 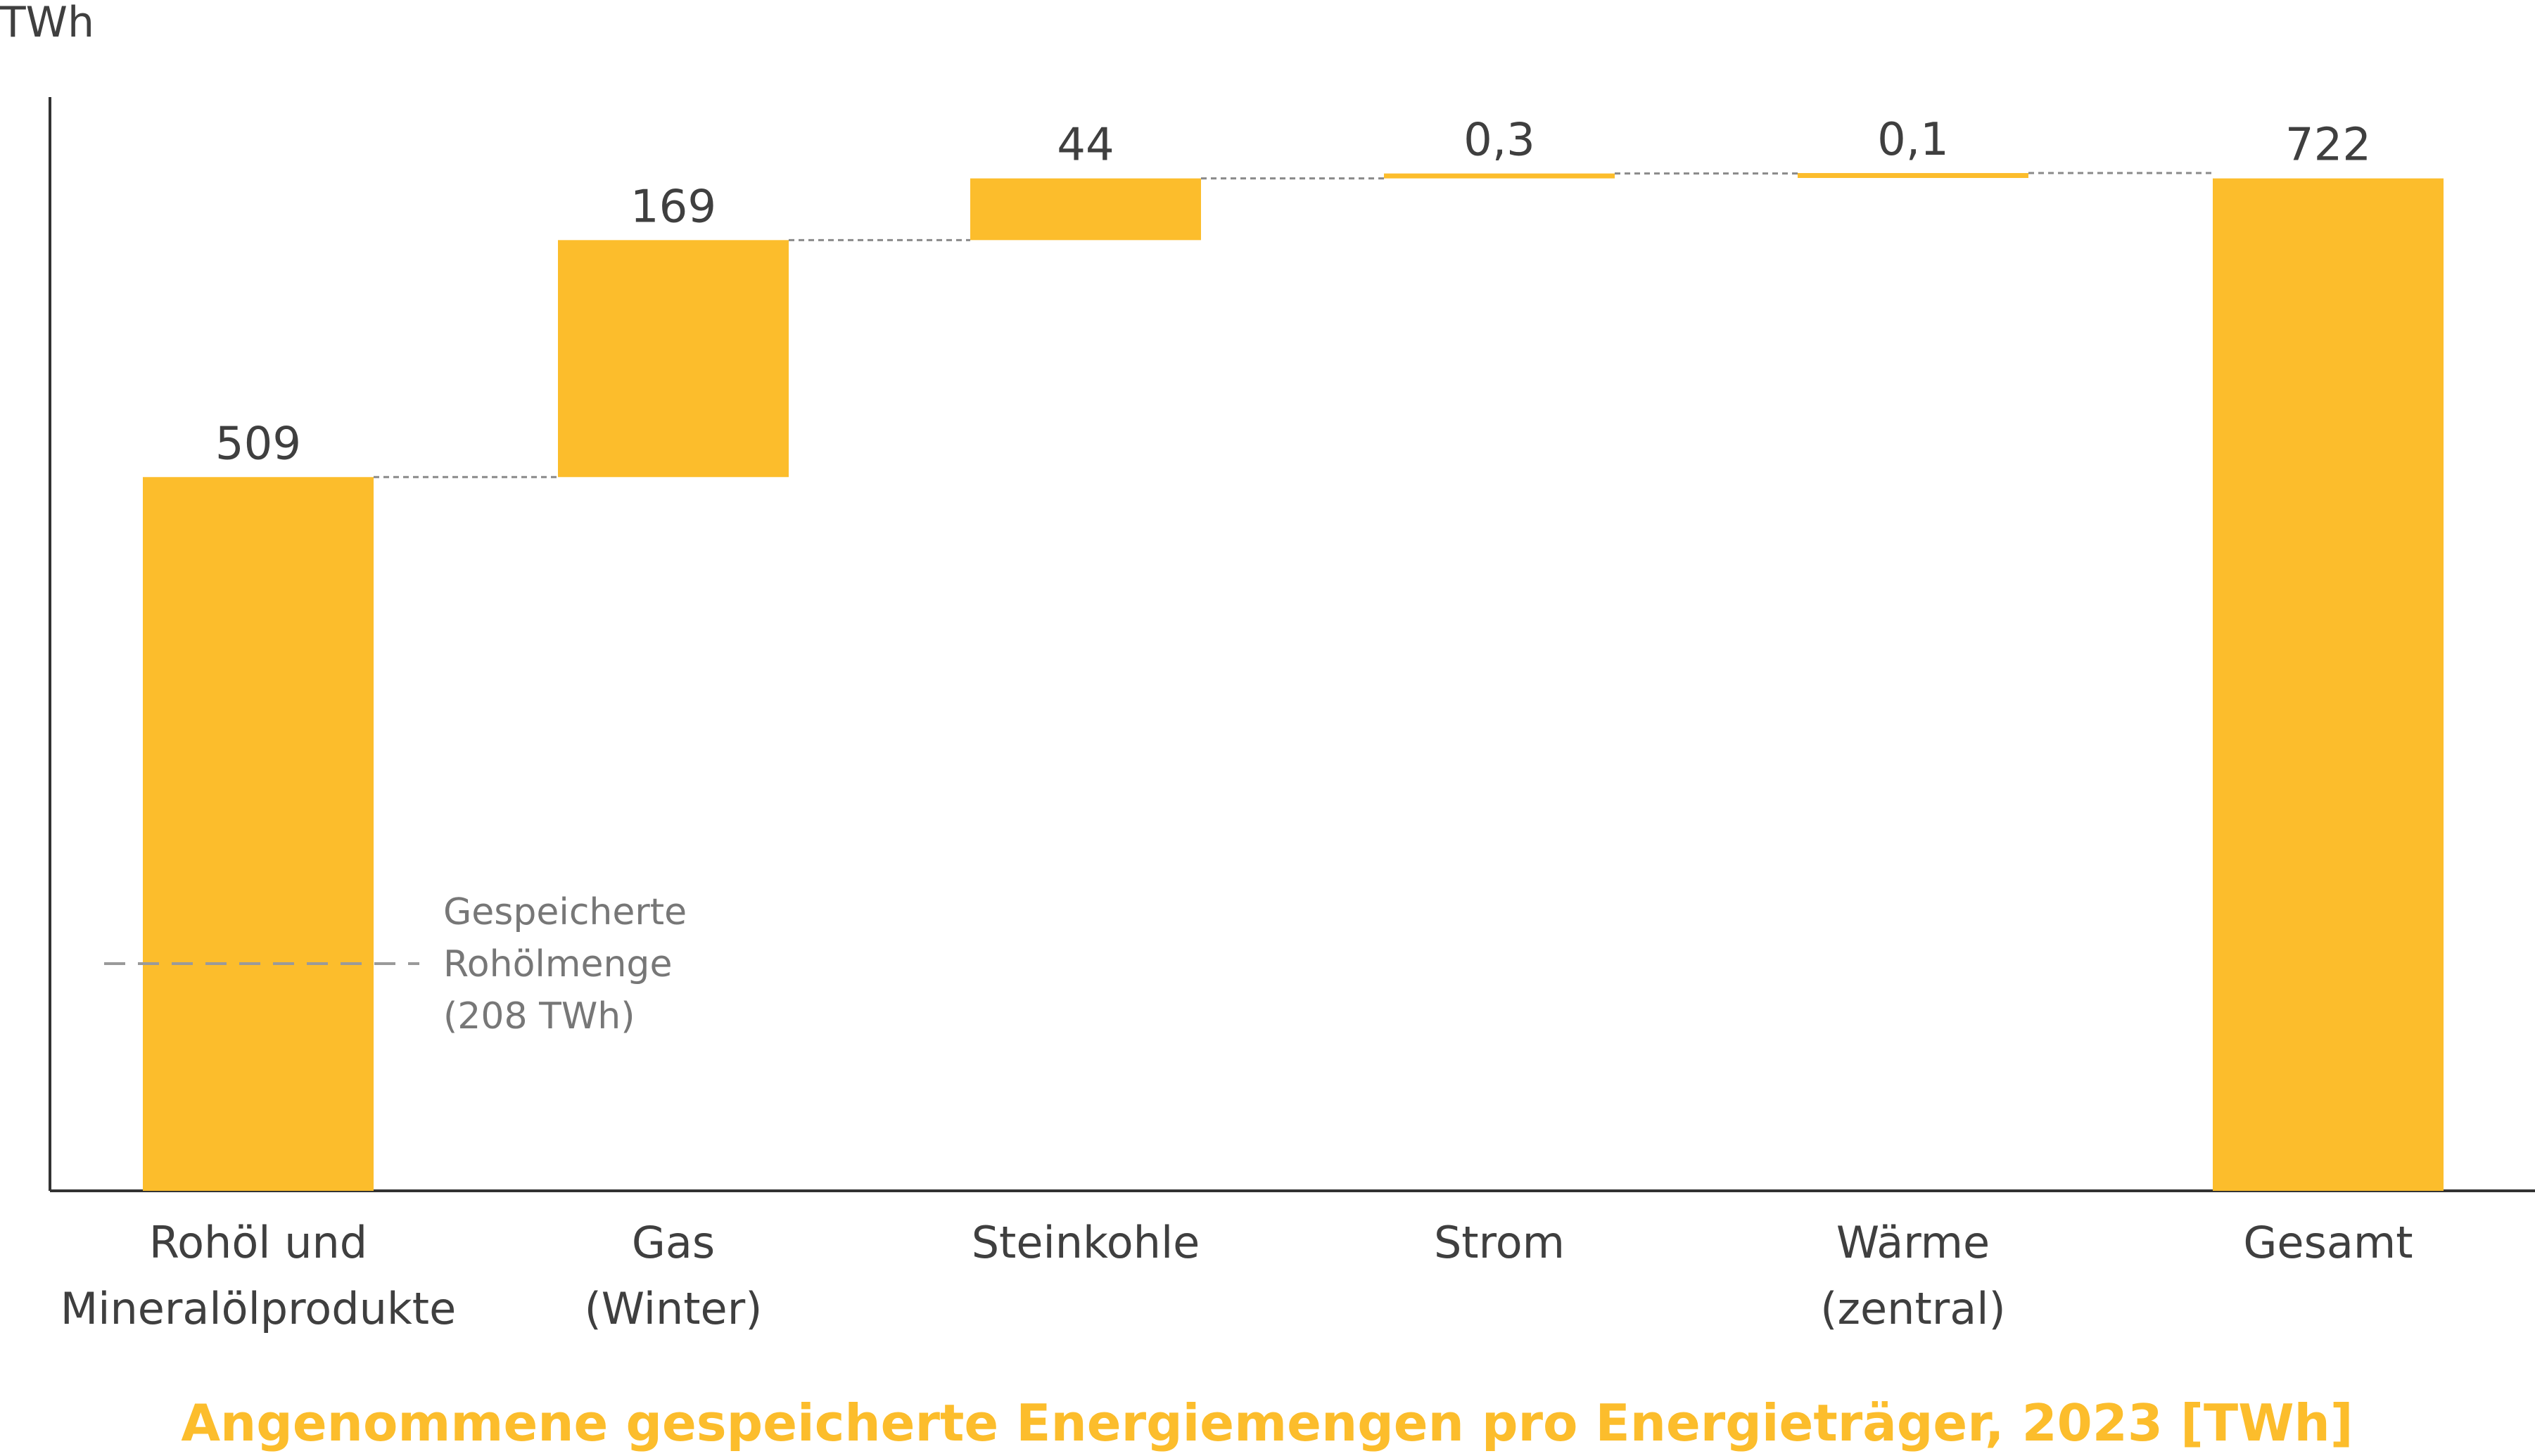 I want to click on category-label-2-0: Steinkohle, so click(x=1086, y=1242).